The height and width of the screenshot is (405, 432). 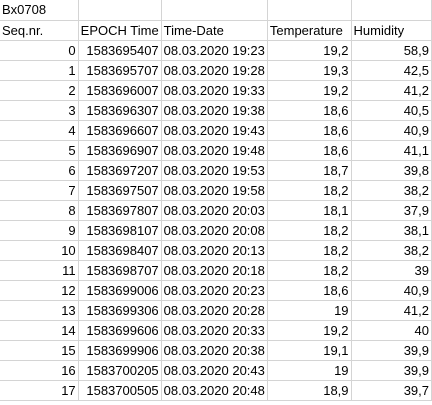 I want to click on seq-cell: 7, so click(x=39, y=190).